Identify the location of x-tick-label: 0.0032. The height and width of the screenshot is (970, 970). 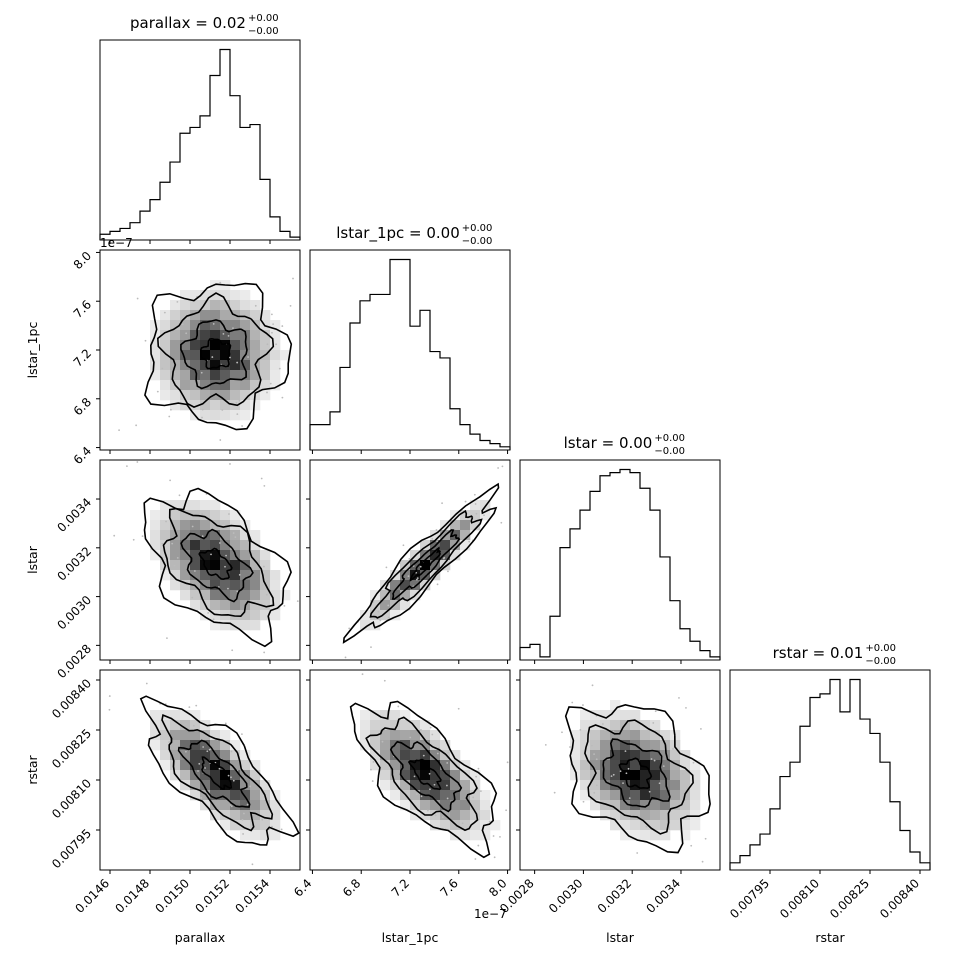
(615, 896).